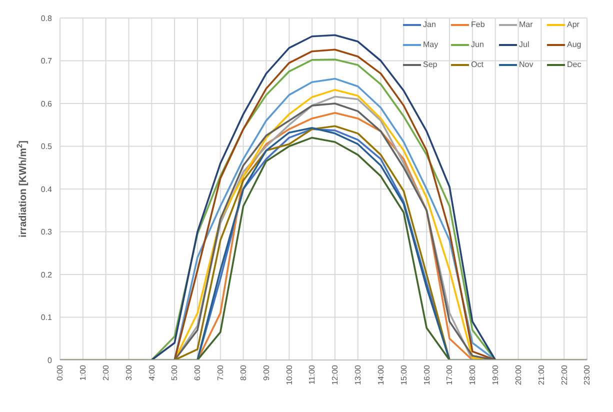 The height and width of the screenshot is (412, 613). Describe the element at coordinates (50, 360) in the screenshot. I see `y-tick-label: 0` at that location.